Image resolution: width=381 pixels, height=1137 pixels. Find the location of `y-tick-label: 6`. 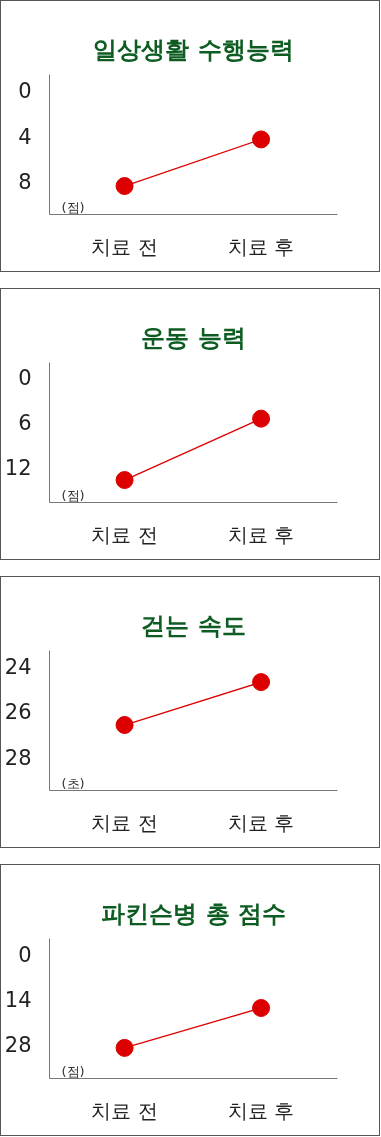

y-tick-label: 6 is located at coordinates (25, 423).